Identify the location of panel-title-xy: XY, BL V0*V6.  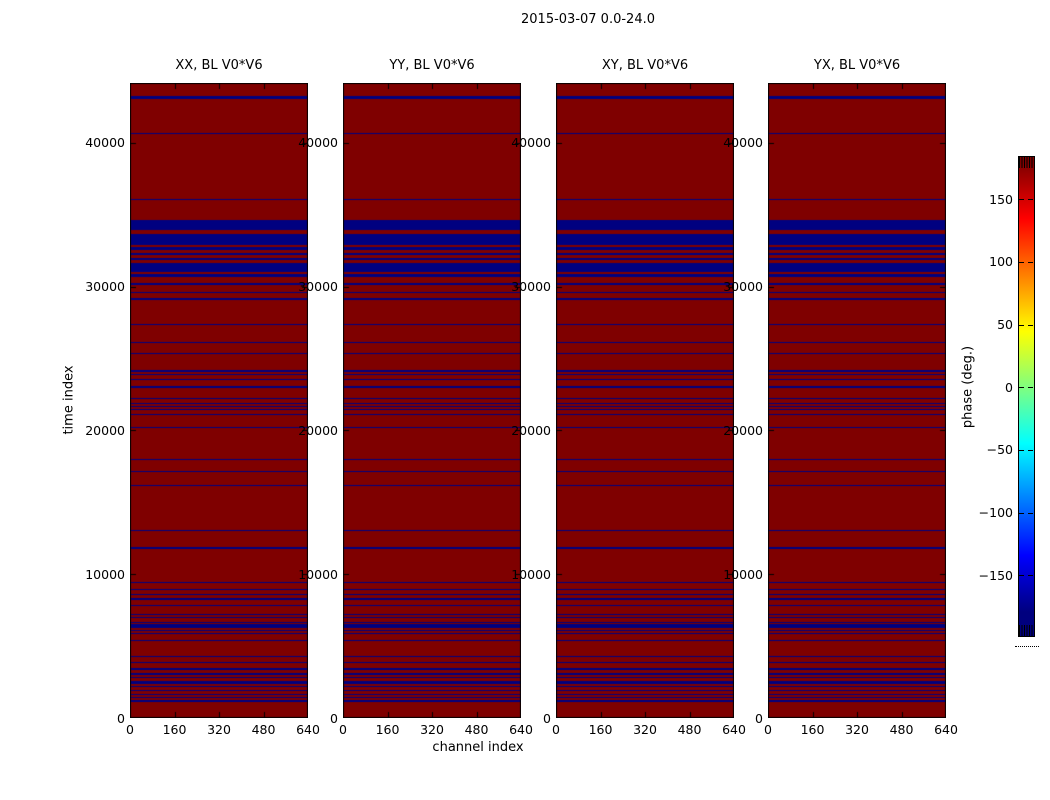
(645, 65).